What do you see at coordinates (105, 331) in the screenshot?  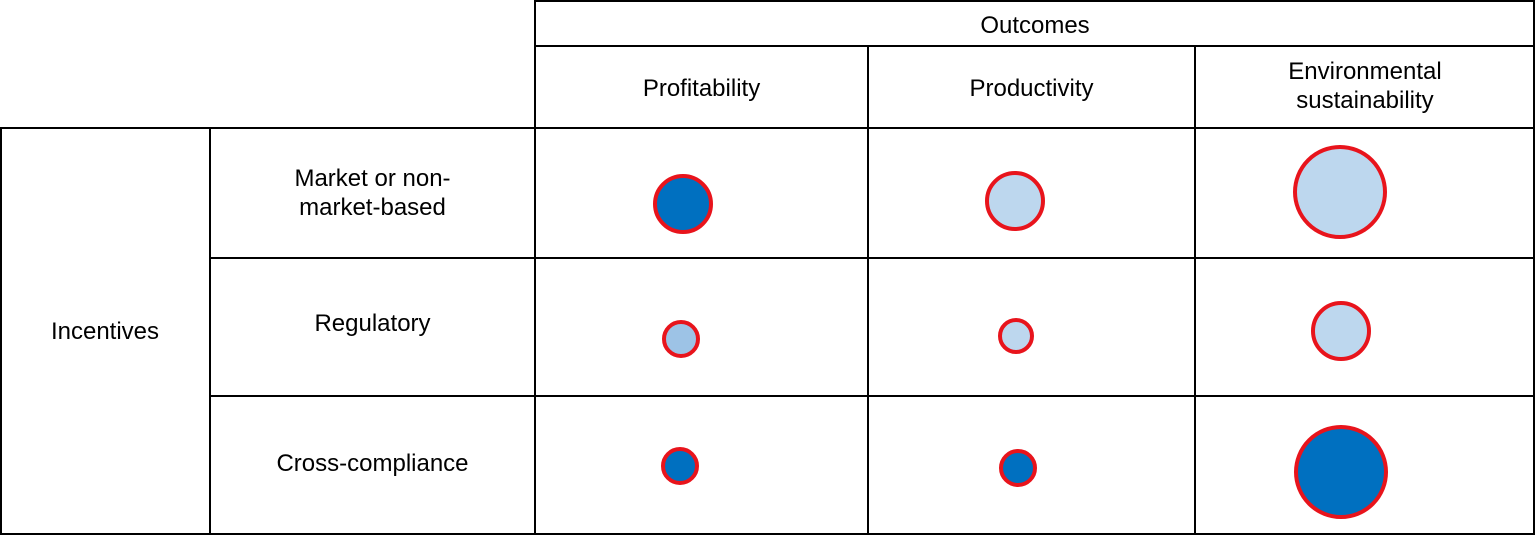 I see `row-group-label: Incentives` at bounding box center [105, 331].